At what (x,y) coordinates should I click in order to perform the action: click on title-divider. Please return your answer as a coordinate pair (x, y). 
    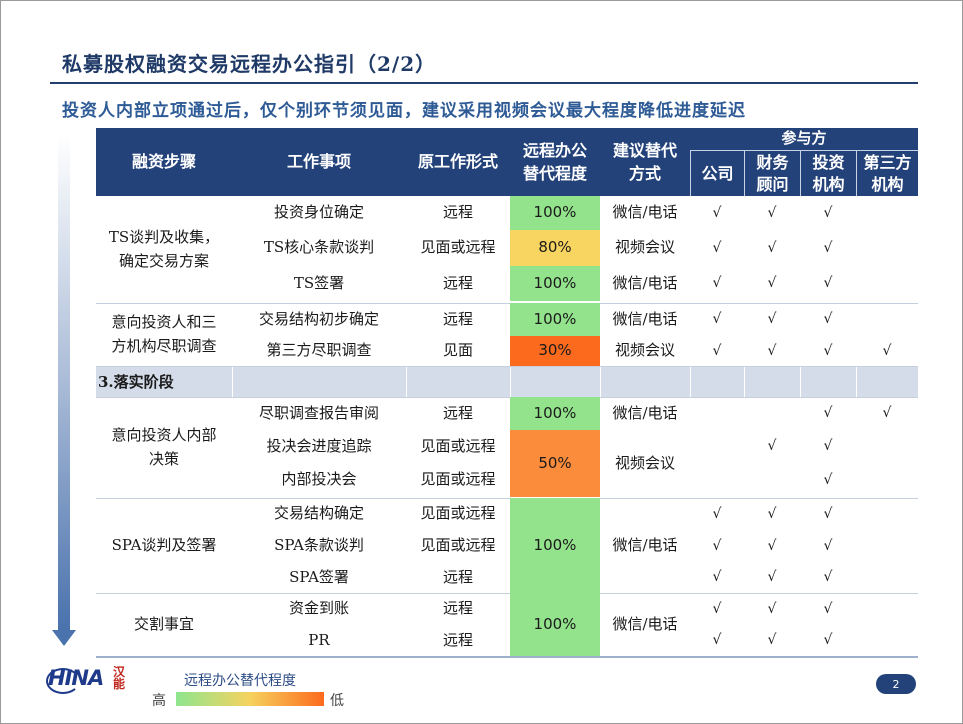
    Looking at the image, I should click on (484, 83).